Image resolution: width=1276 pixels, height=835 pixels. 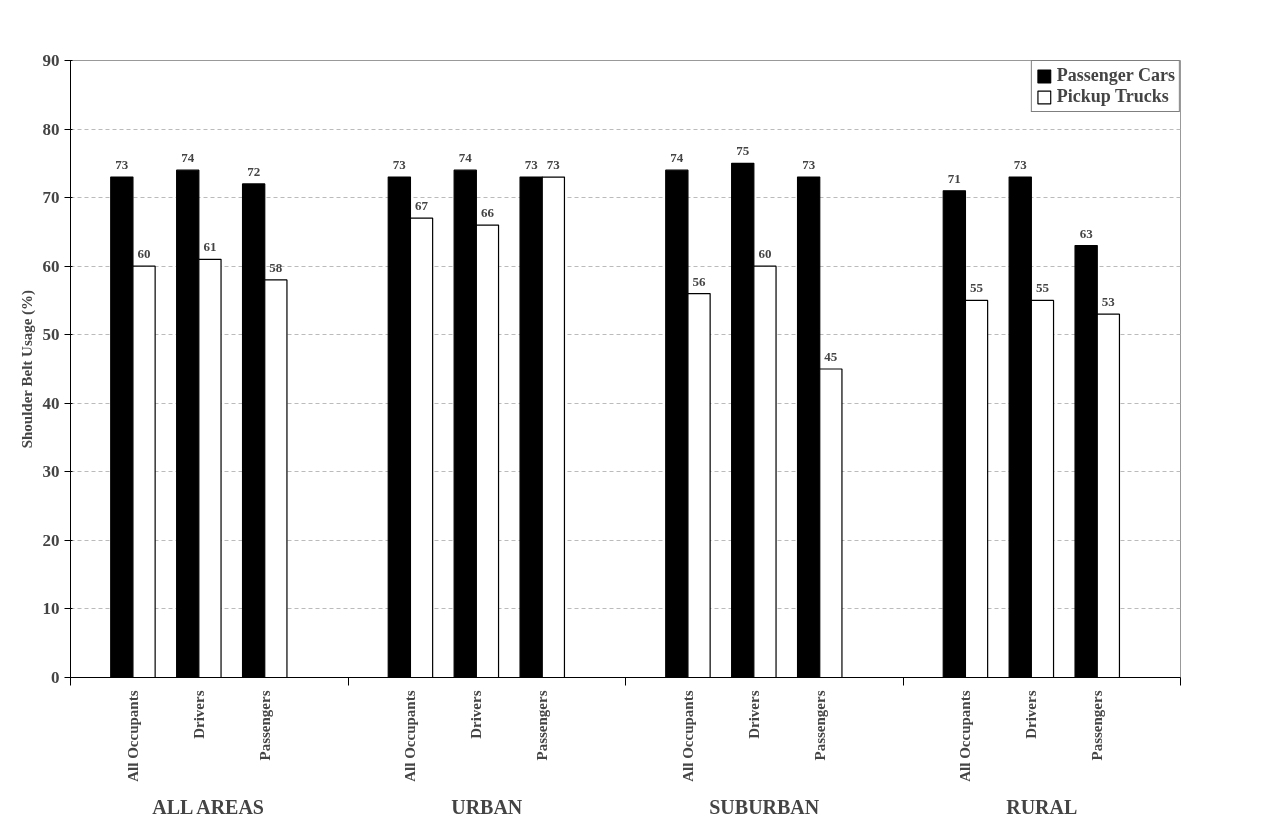 What do you see at coordinates (831, 356) in the screenshot?
I see `data-label: 45` at bounding box center [831, 356].